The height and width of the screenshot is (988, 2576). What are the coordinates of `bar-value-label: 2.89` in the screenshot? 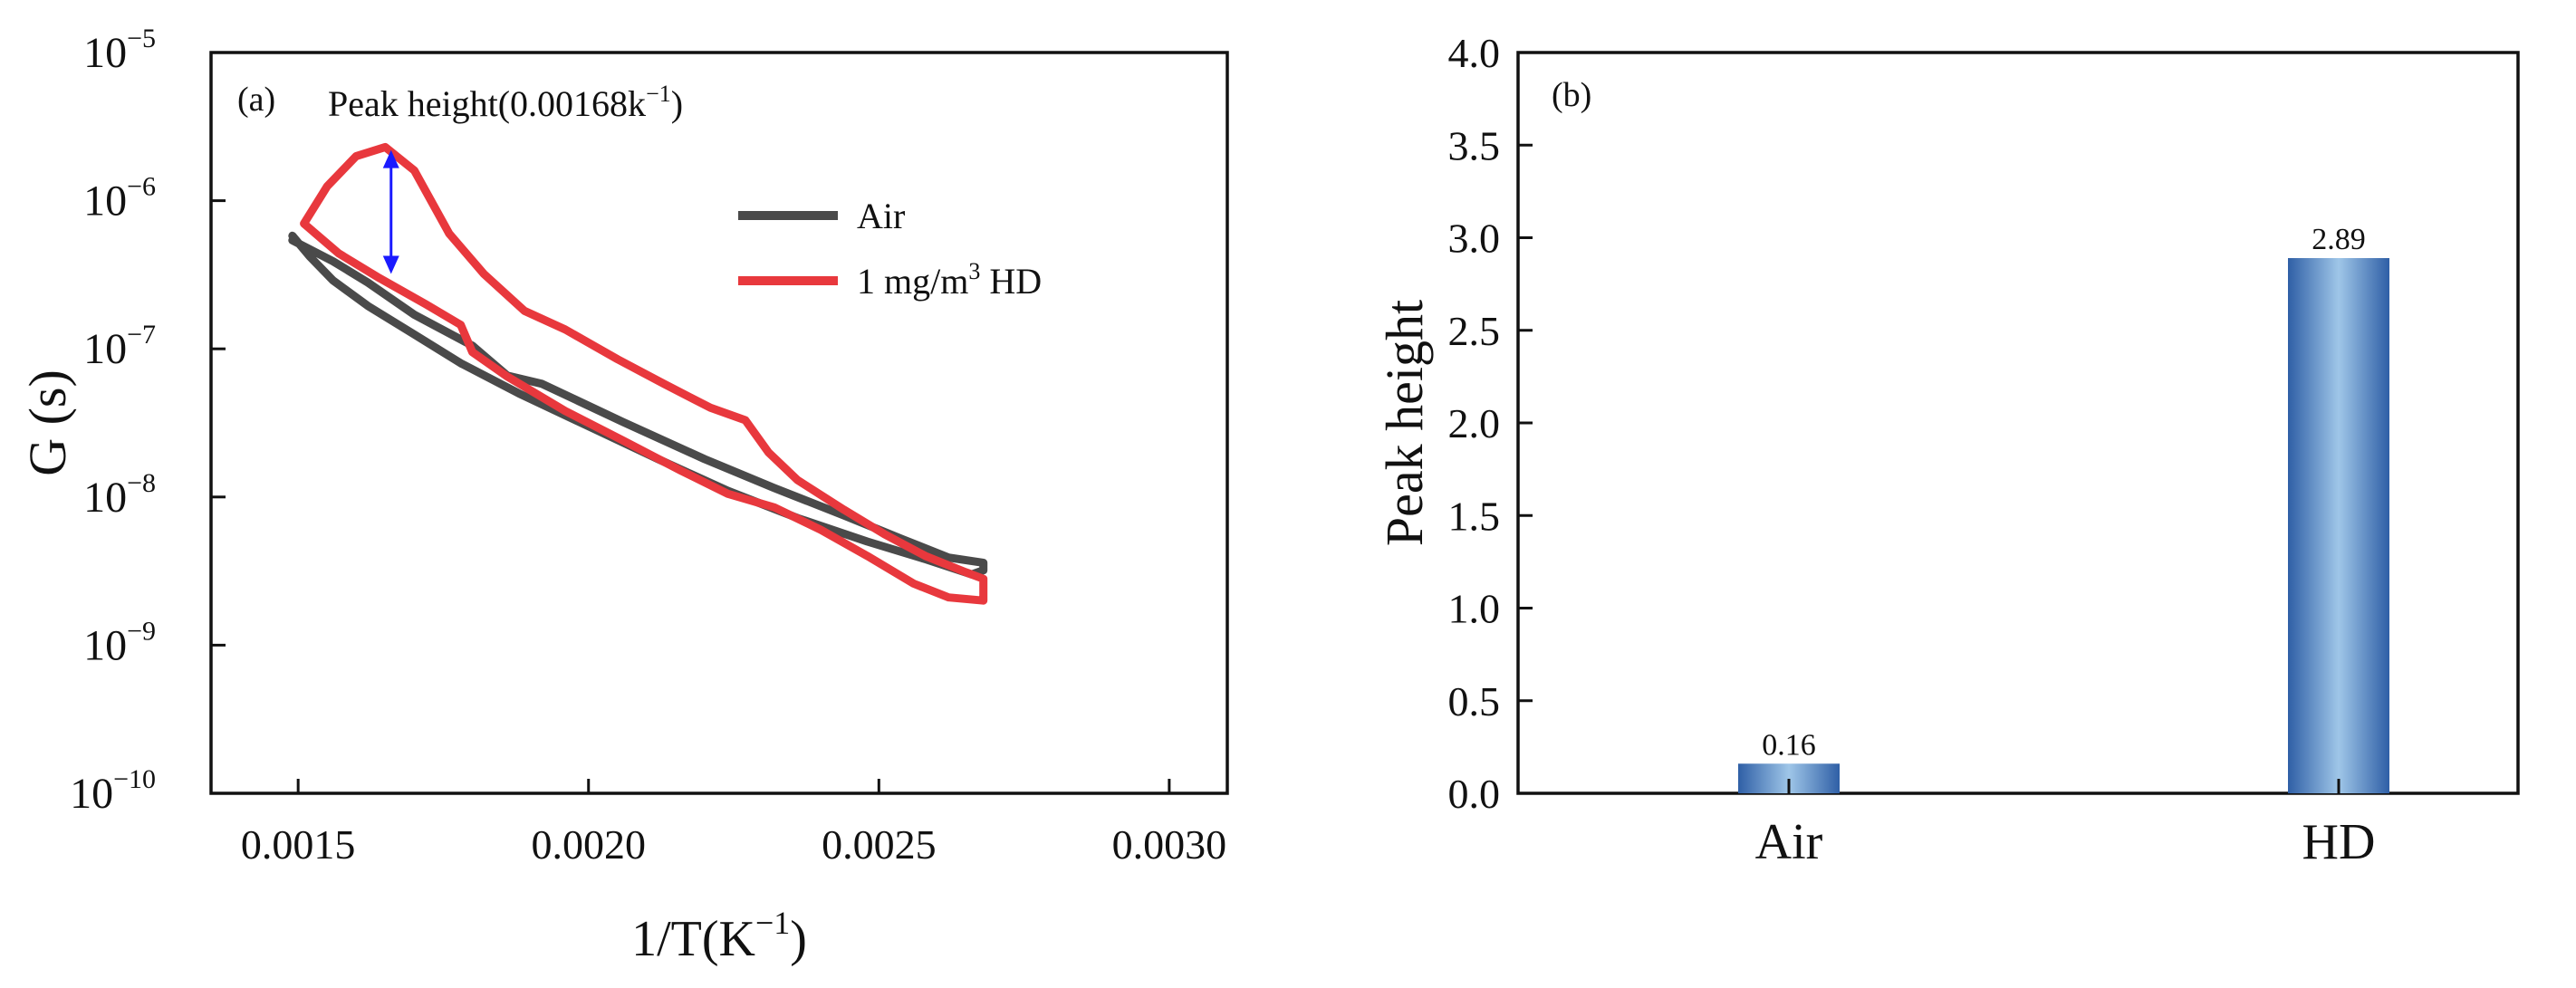 It's located at (2339, 240).